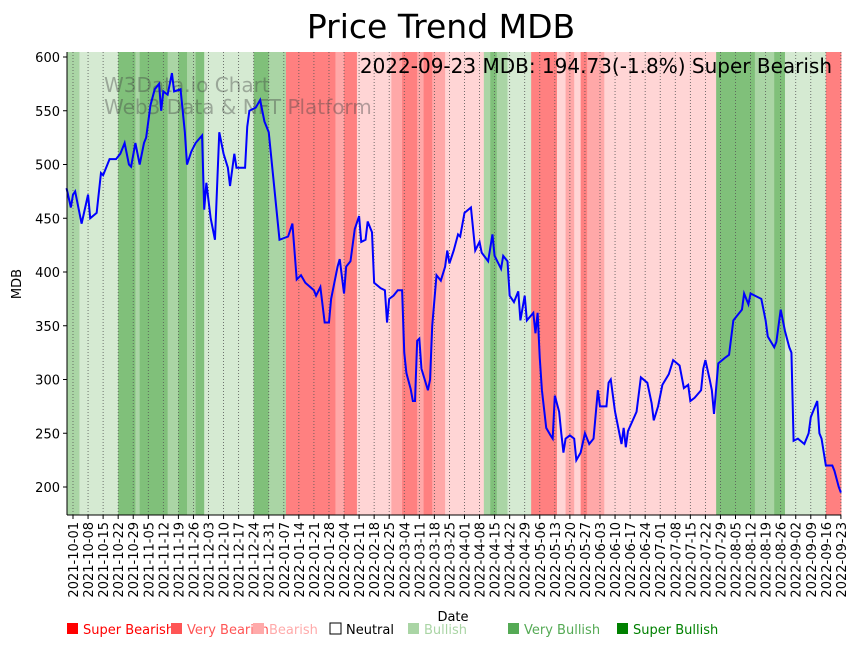 Image resolution: width=857 pixels, height=646 pixels. What do you see at coordinates (390, 560) in the screenshot?
I see `x-tick-label: 2022-02-25` at bounding box center [390, 560].